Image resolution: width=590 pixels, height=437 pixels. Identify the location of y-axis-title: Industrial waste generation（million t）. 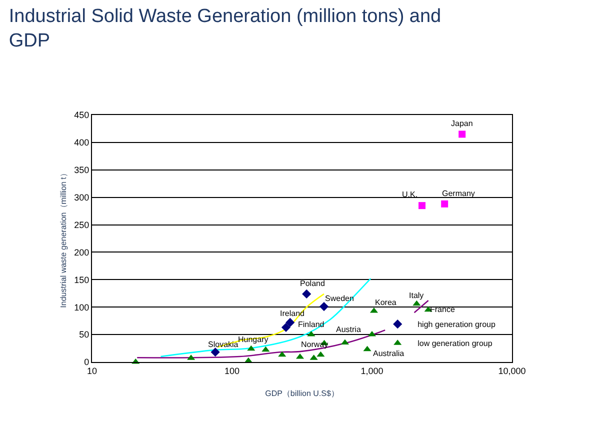
(63, 238).